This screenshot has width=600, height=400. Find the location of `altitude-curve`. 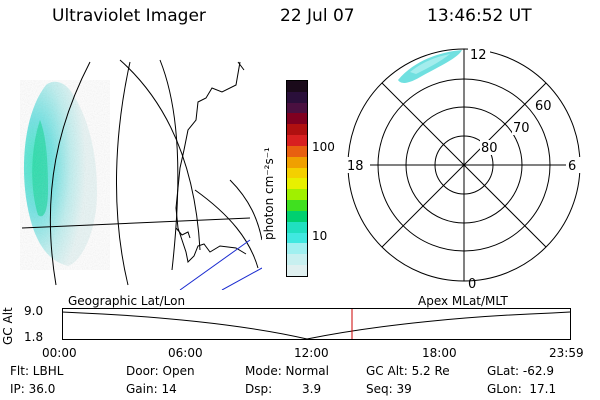

altitude-curve is located at coordinates (316, 325).